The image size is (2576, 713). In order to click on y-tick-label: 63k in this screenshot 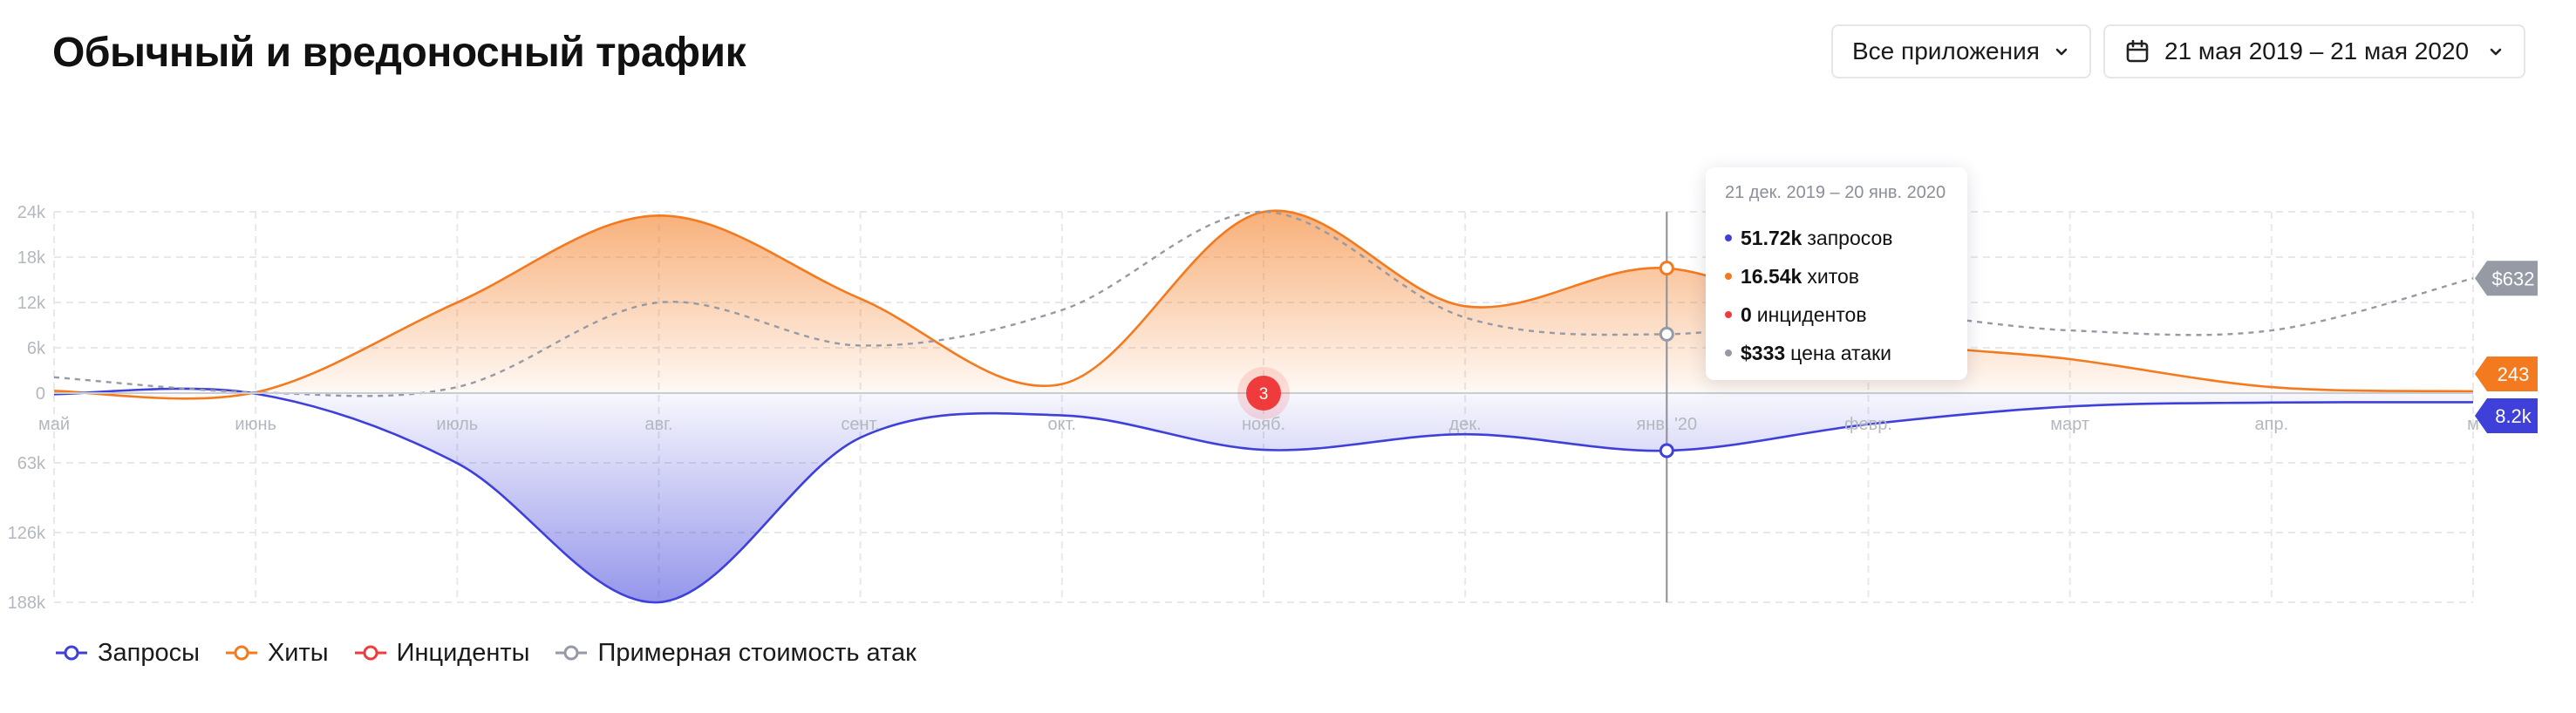, I will do `click(32, 464)`.